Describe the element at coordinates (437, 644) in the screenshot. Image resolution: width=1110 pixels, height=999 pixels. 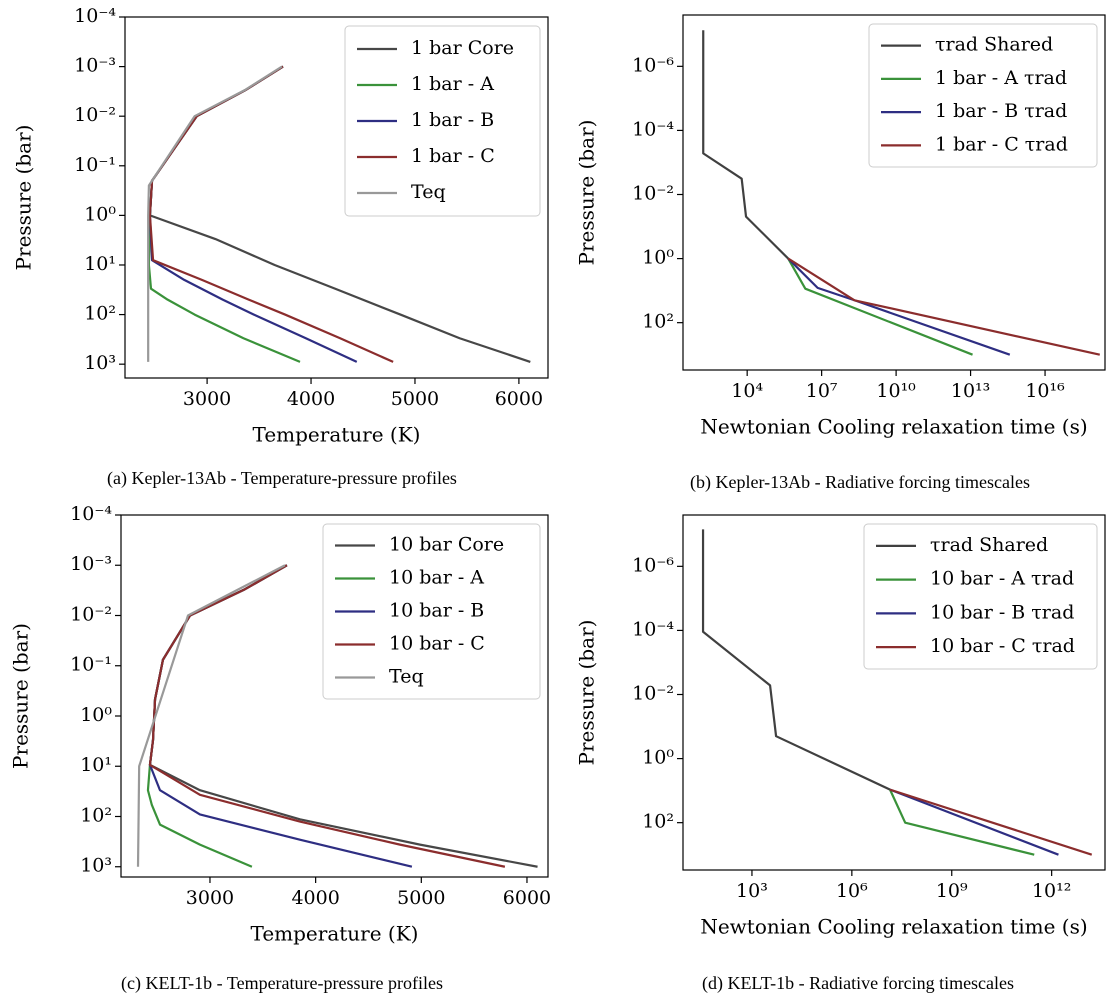
I see `legend-label: 10 bar - C` at that location.